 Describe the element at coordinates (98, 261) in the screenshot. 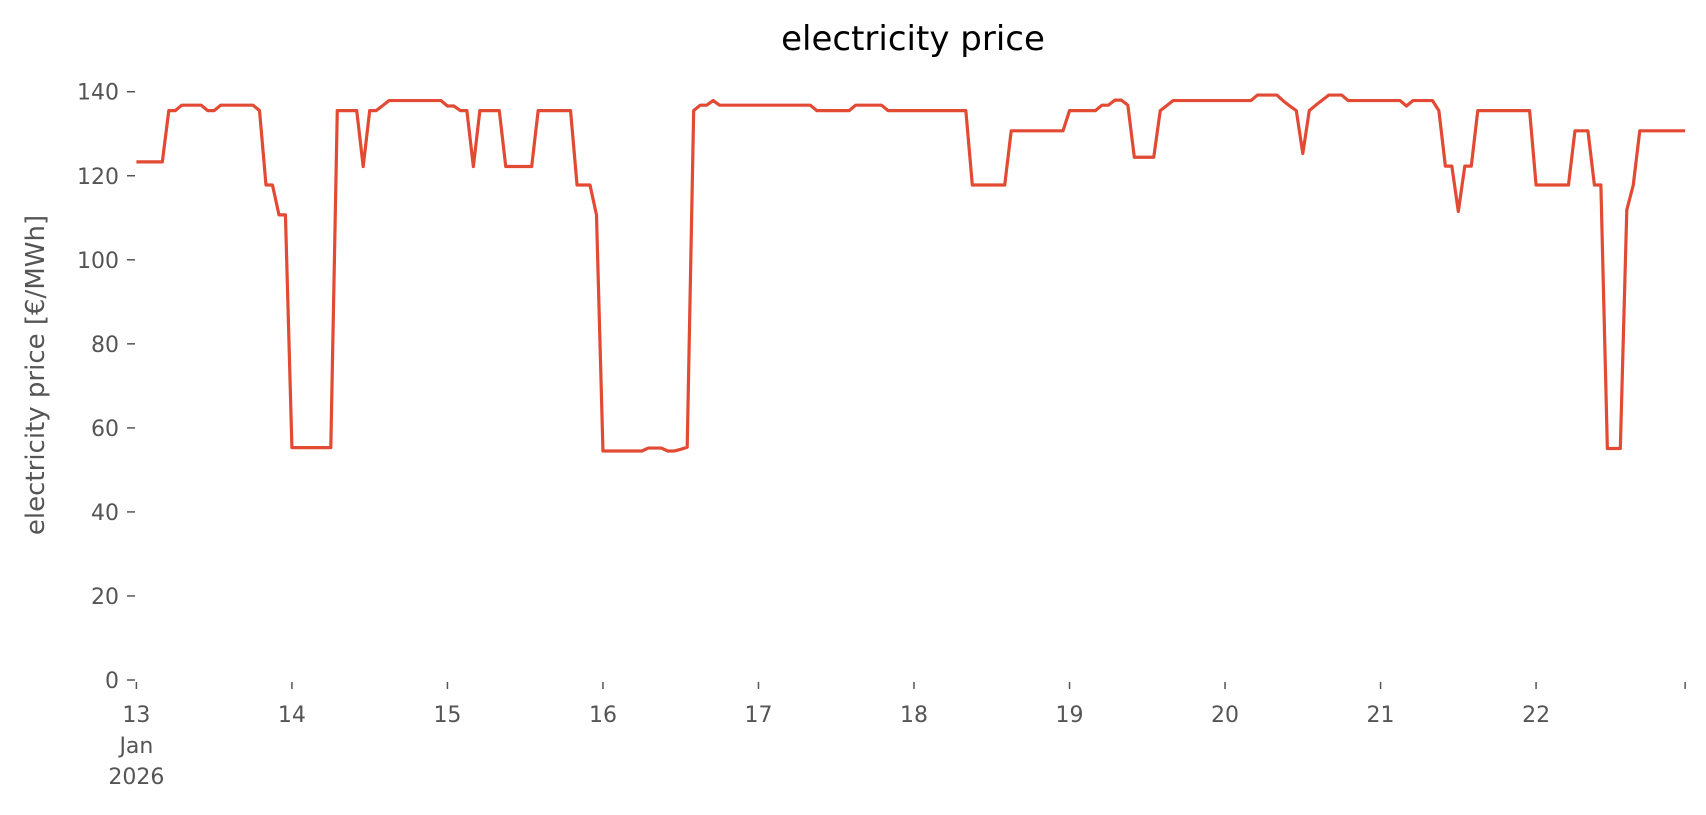

I see `y-tick-label: 100` at that location.